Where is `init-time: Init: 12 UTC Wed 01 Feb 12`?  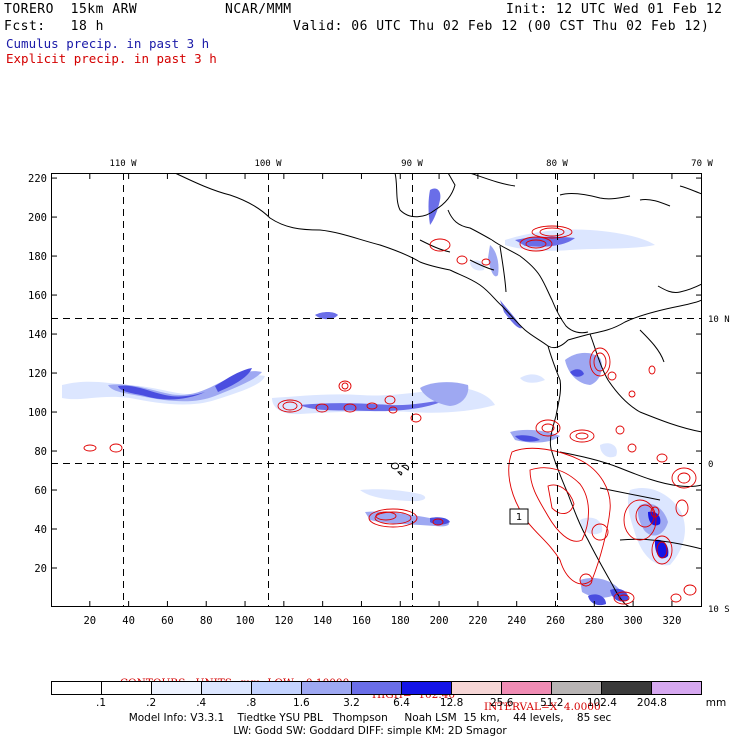 init-time: Init: 12 UTC Wed 01 Feb 12 is located at coordinates (614, 9).